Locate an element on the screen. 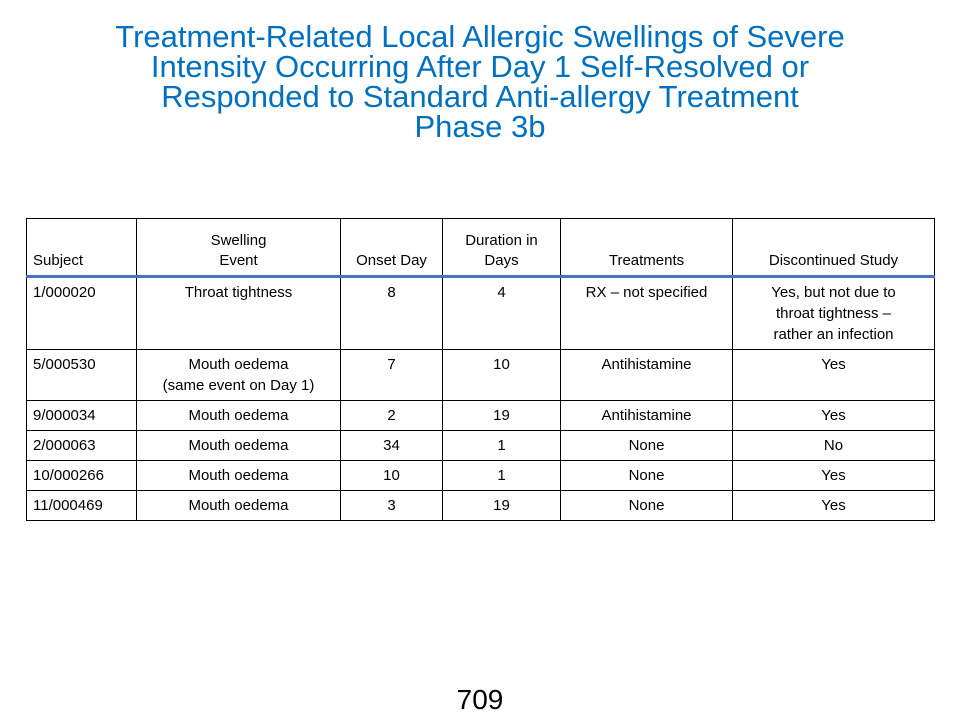 This screenshot has width=960, height=720. cell-swelling-event: Throat tightness is located at coordinates (238, 313).